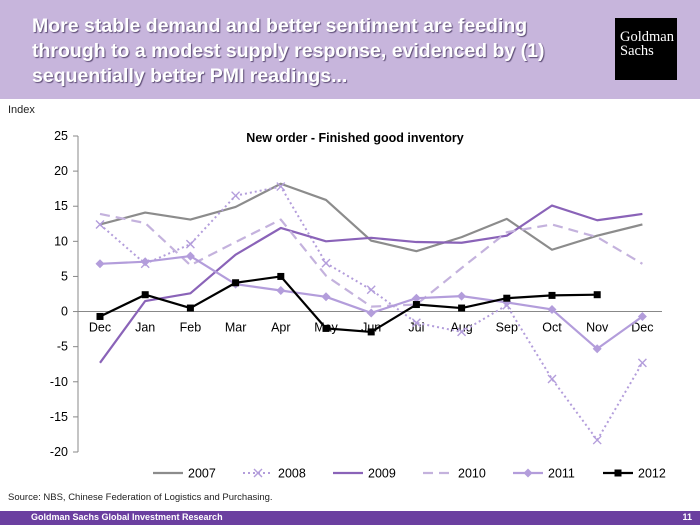 The image size is (700, 525). I want to click on y-tick-label: -5, so click(62, 347).